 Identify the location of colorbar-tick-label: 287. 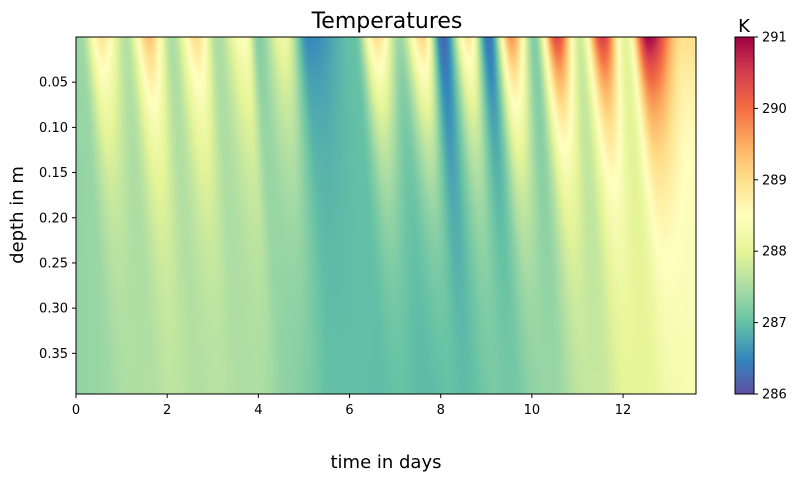
(774, 323).